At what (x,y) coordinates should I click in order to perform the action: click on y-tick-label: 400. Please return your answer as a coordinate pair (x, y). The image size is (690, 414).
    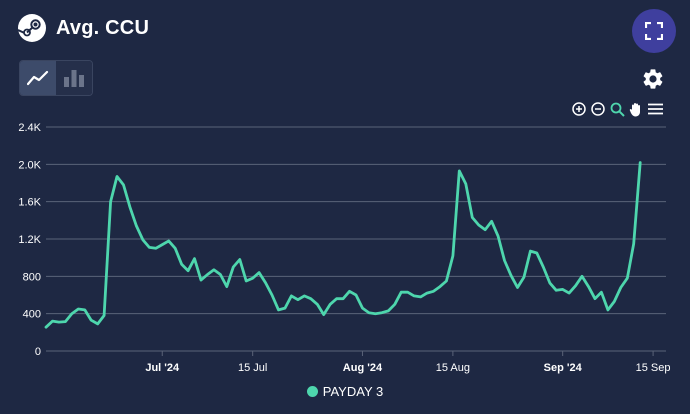
    Looking at the image, I should click on (32, 315).